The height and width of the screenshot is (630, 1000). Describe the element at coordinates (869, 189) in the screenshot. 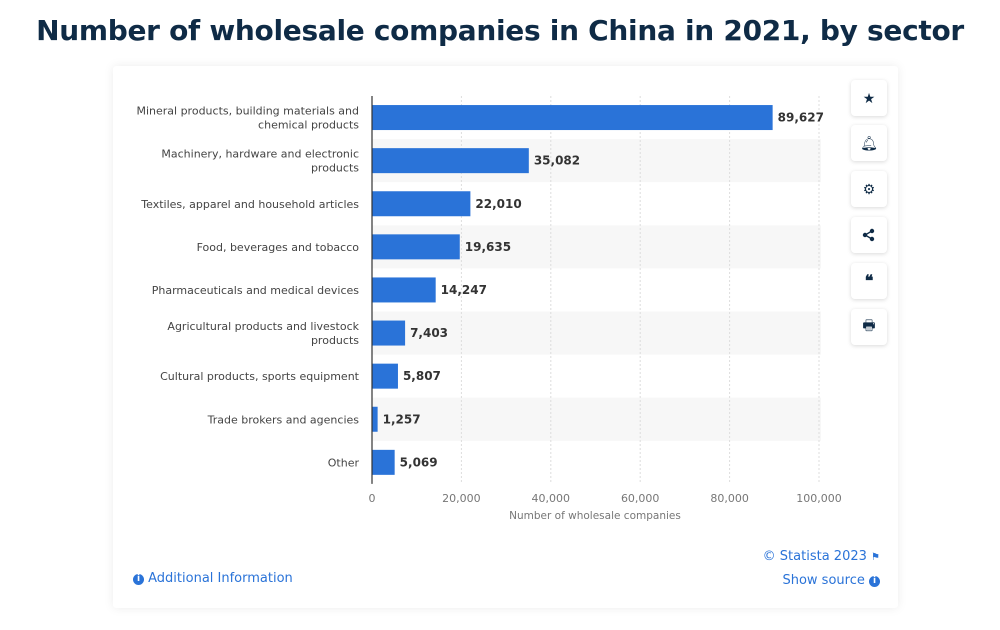

I see `gear-icon: ⚙` at that location.